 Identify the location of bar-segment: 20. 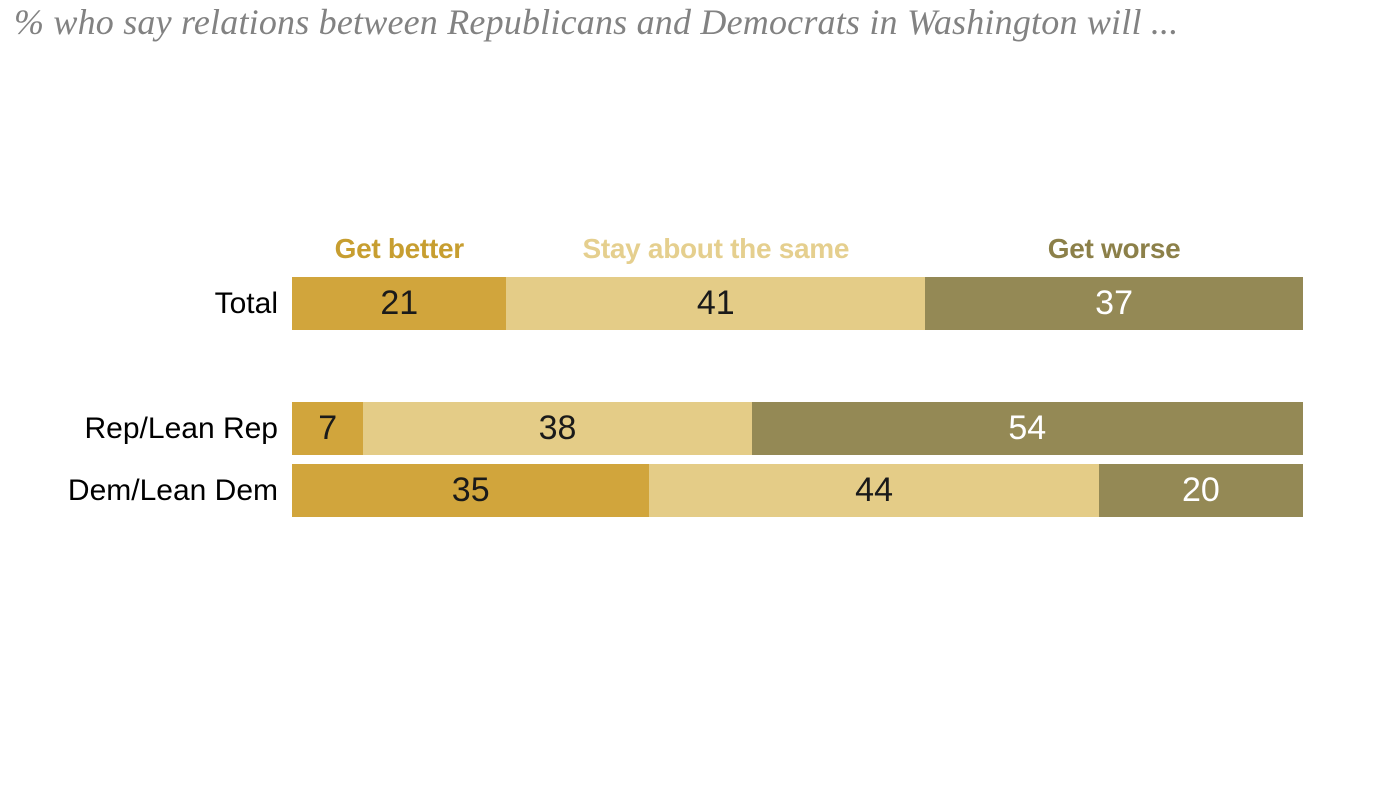
(1200, 490).